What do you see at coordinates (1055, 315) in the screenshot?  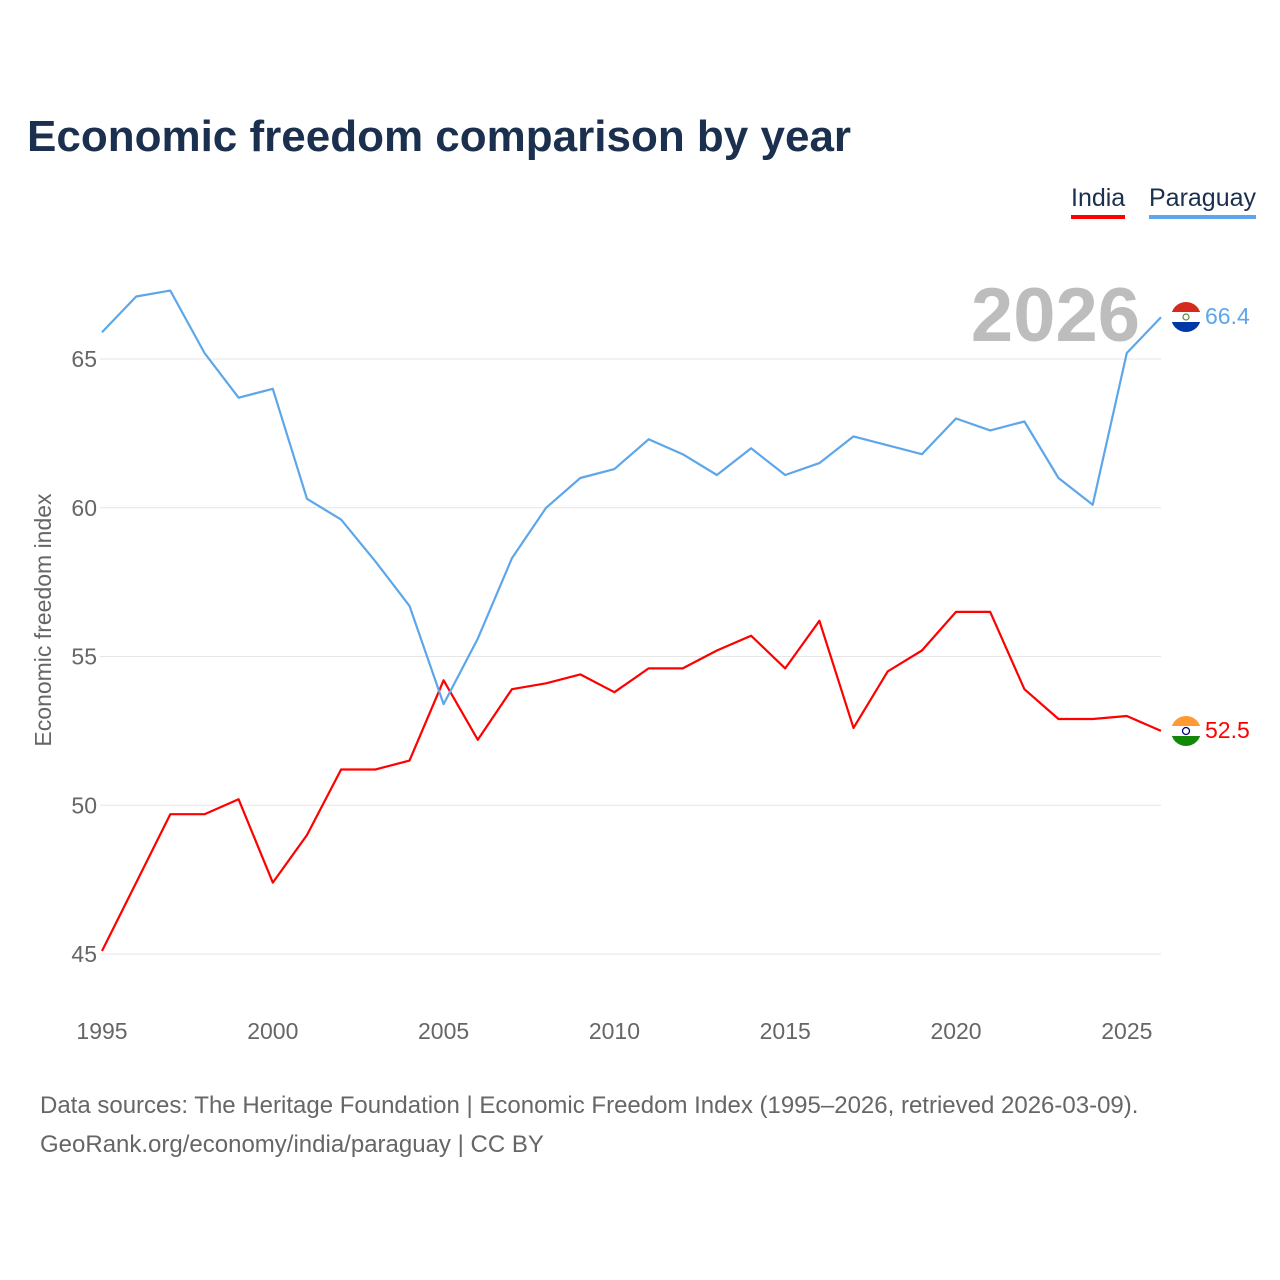 I see `year-watermark: 2026` at bounding box center [1055, 315].